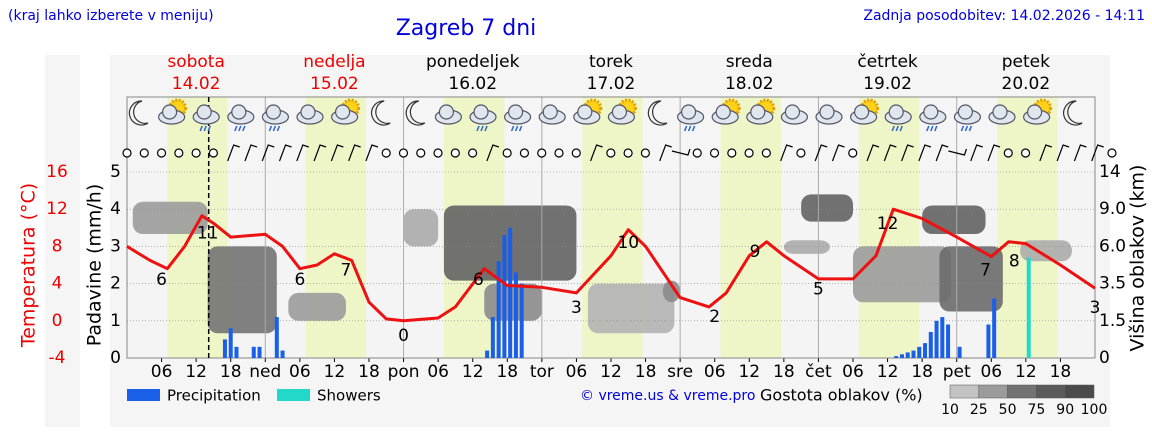  What do you see at coordinates (1026, 62) in the screenshot?
I see `day-name: petek` at bounding box center [1026, 62].